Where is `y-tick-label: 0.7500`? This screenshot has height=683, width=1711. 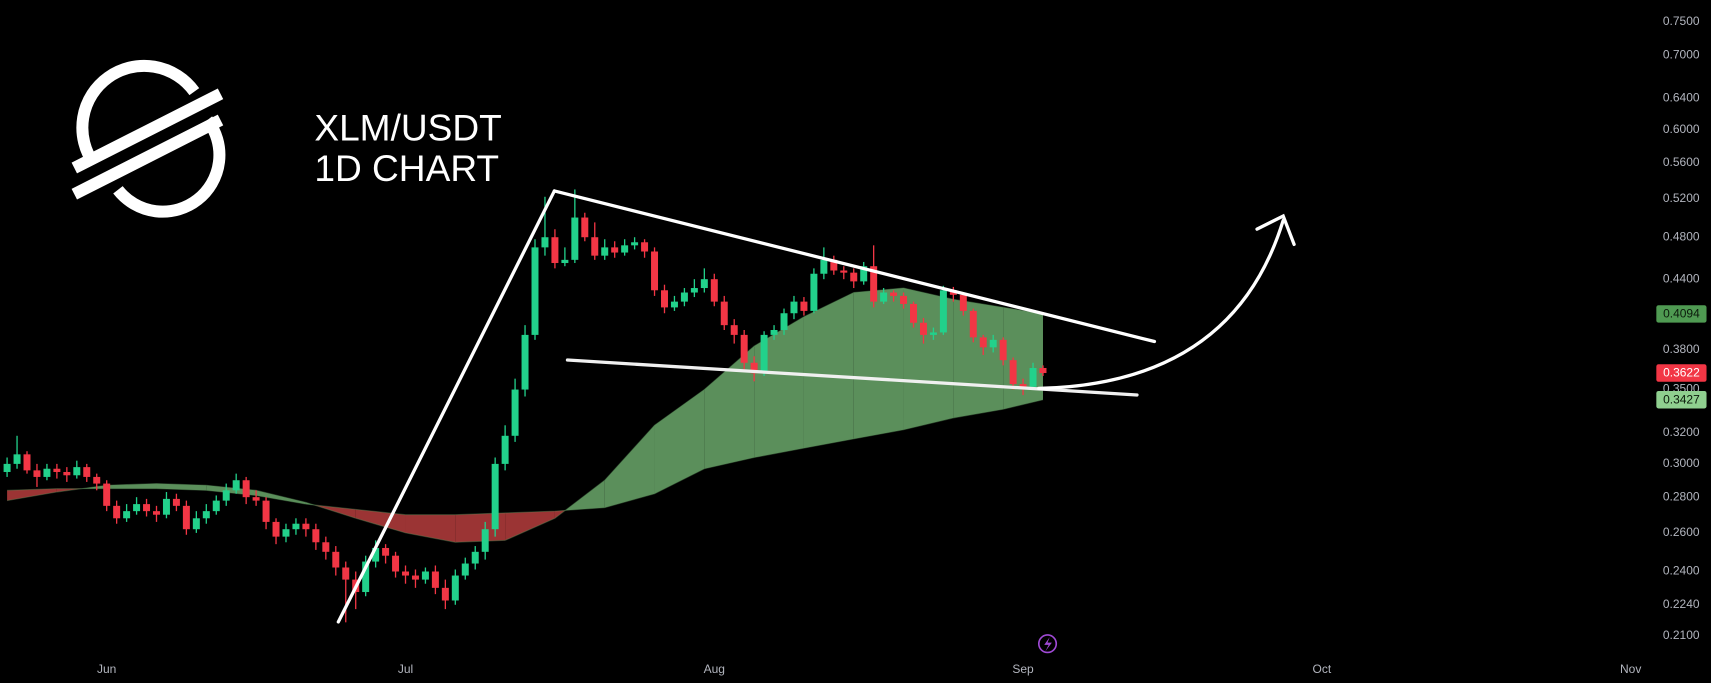 y-tick-label: 0.7500 is located at coordinates (1681, 21).